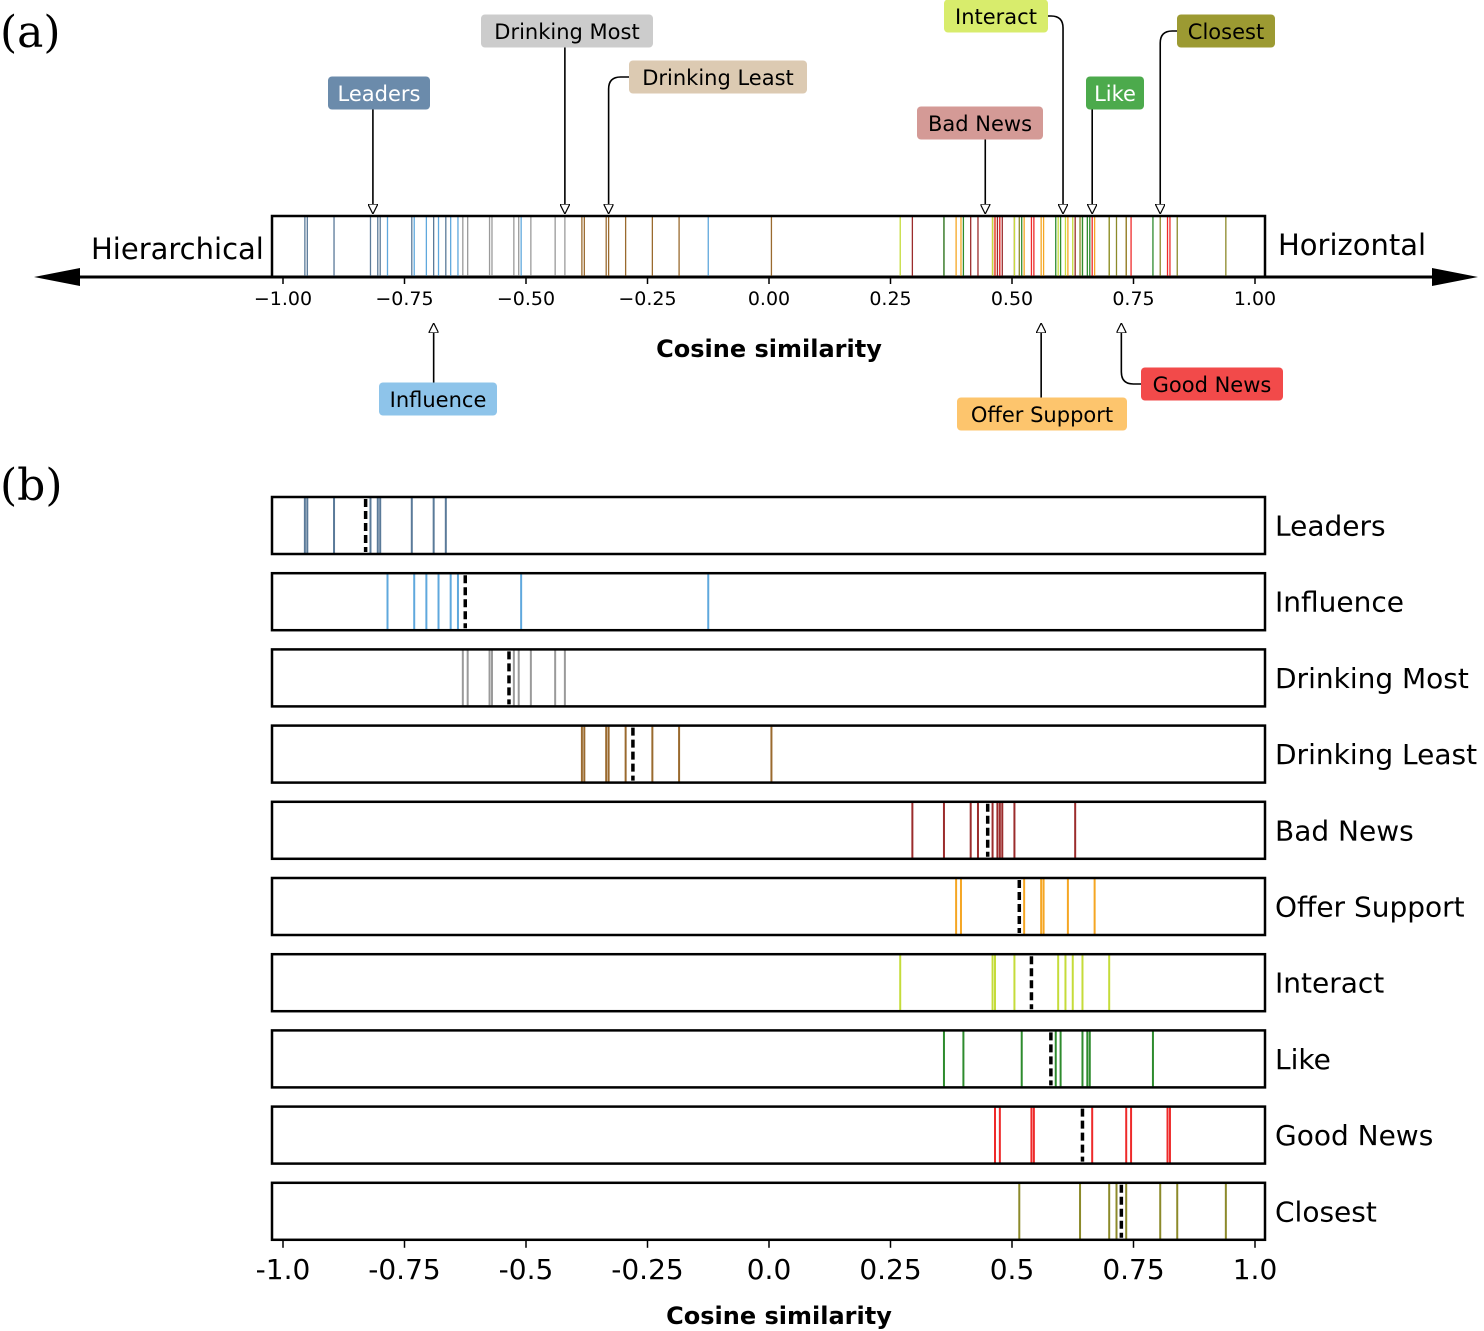 The height and width of the screenshot is (1331, 1484). Describe the element at coordinates (1131, 354) in the screenshot. I see `callout-arrow-good-news` at that location.